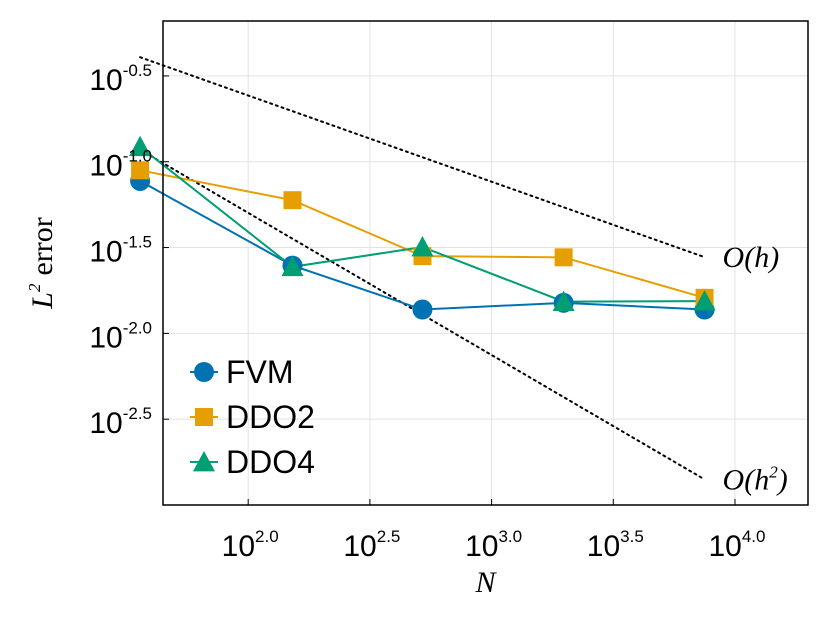  I want to click on x-tick-label-exp: 2.5, so click(389, 536).